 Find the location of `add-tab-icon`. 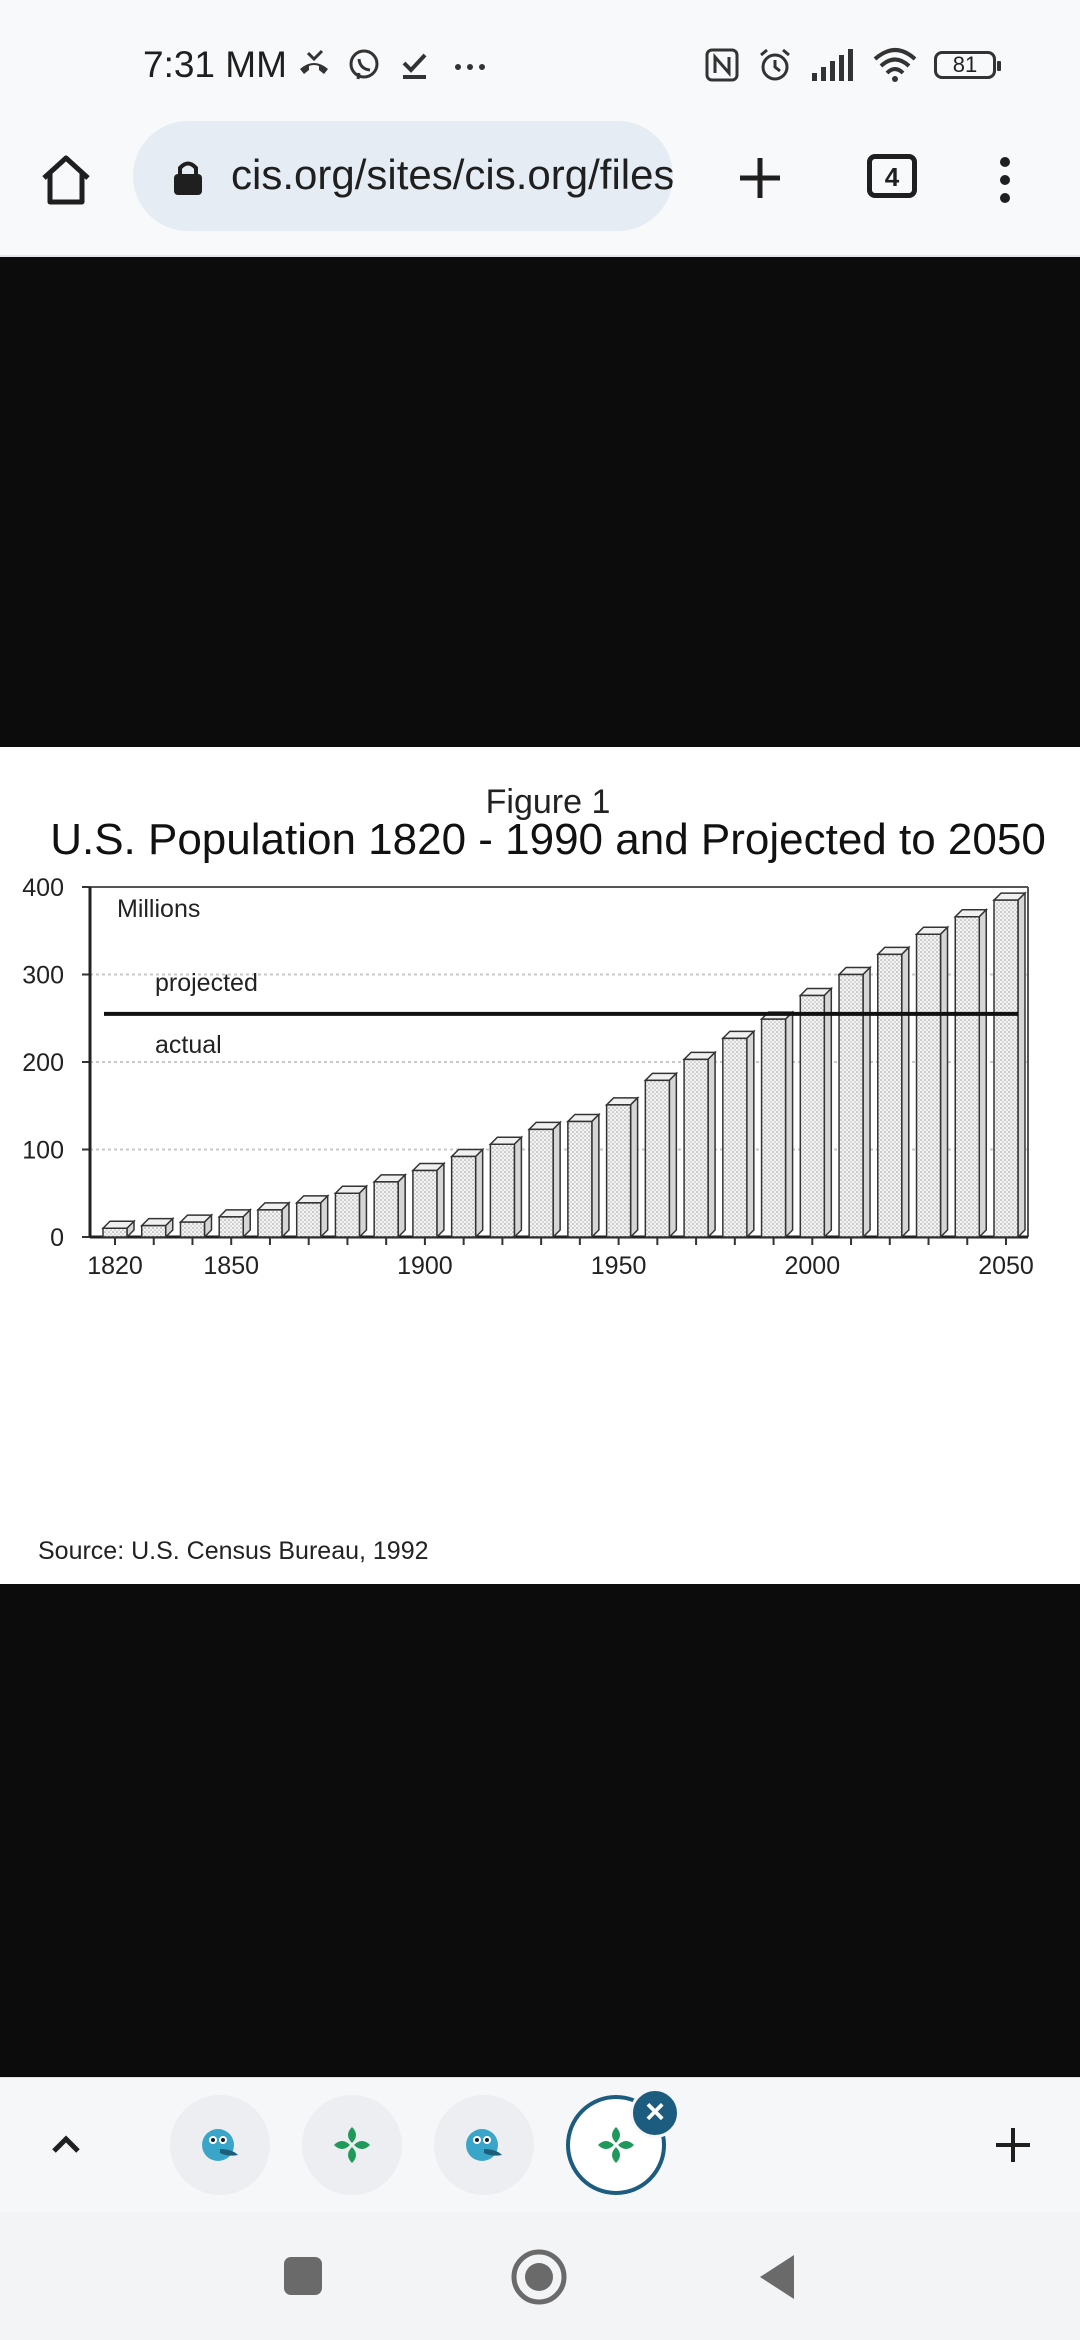

add-tab-icon is located at coordinates (1013, 2145).